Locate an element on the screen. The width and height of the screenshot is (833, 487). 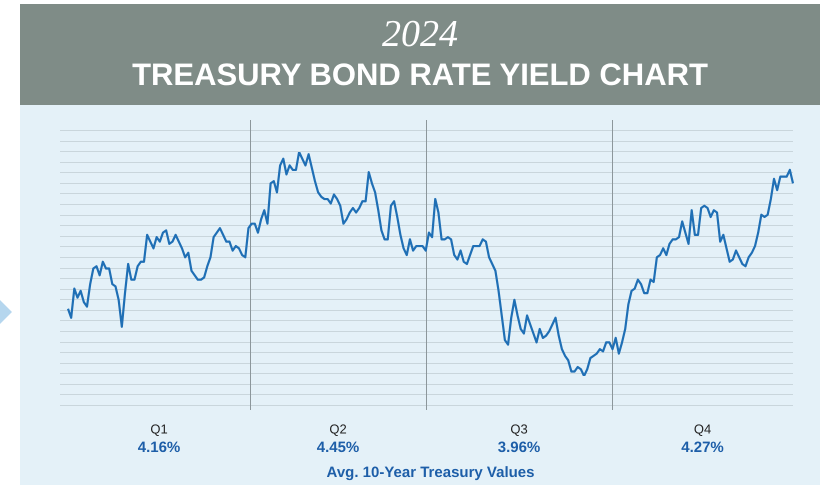
text: 4.27% is located at coordinates (702, 447).